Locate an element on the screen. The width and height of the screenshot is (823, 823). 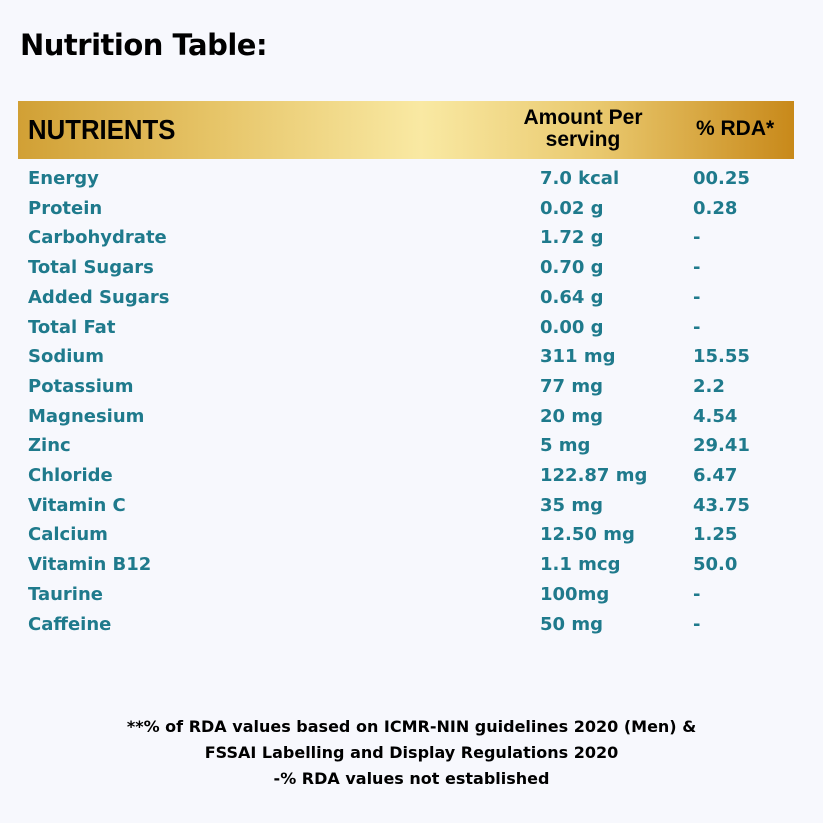
nutrient-name: Added Sugars is located at coordinates (99, 297).